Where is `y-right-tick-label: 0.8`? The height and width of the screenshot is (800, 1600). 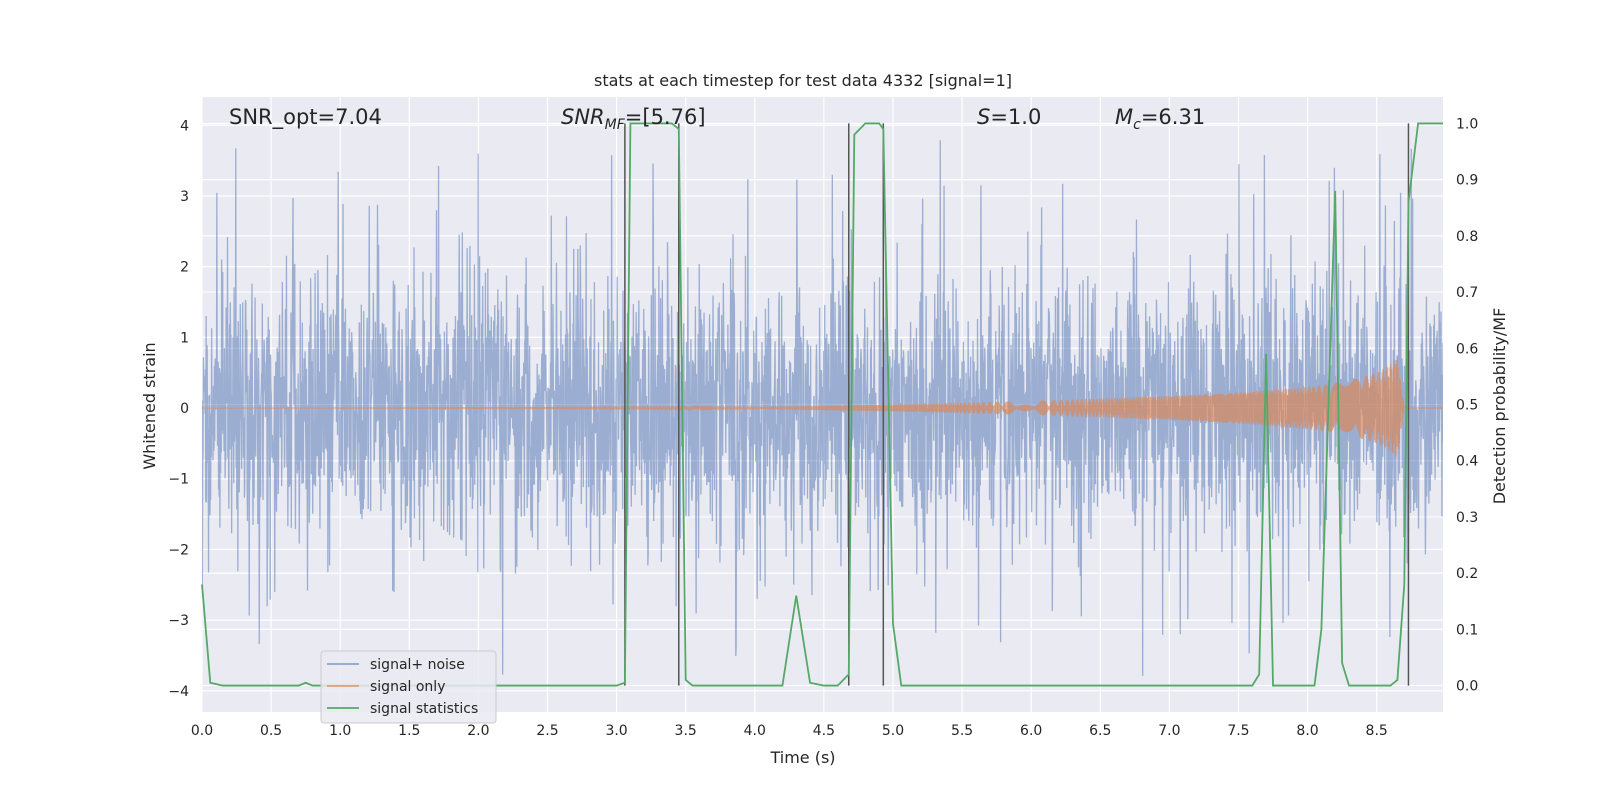 y-right-tick-label: 0.8 is located at coordinates (1467, 237).